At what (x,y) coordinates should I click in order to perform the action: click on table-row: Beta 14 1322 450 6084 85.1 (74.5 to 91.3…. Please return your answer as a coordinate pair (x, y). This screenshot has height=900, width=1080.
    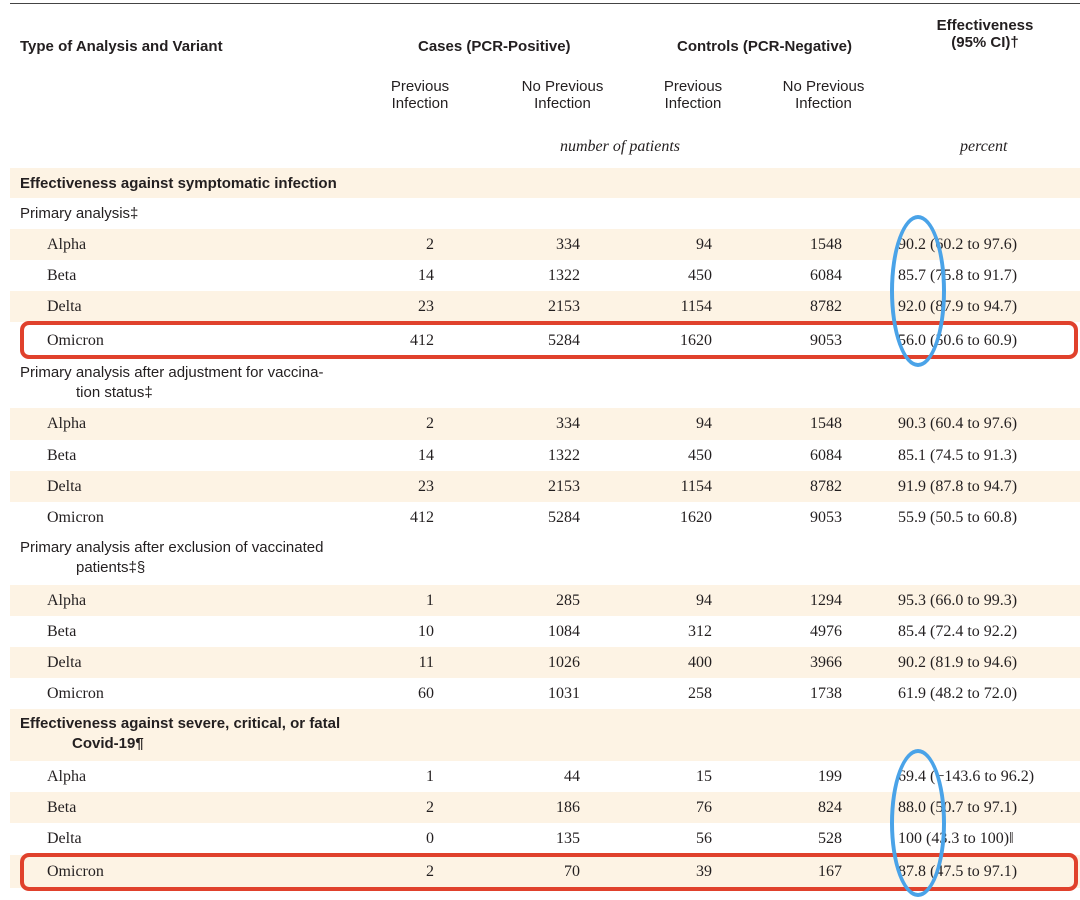
    Looking at the image, I should click on (545, 455).